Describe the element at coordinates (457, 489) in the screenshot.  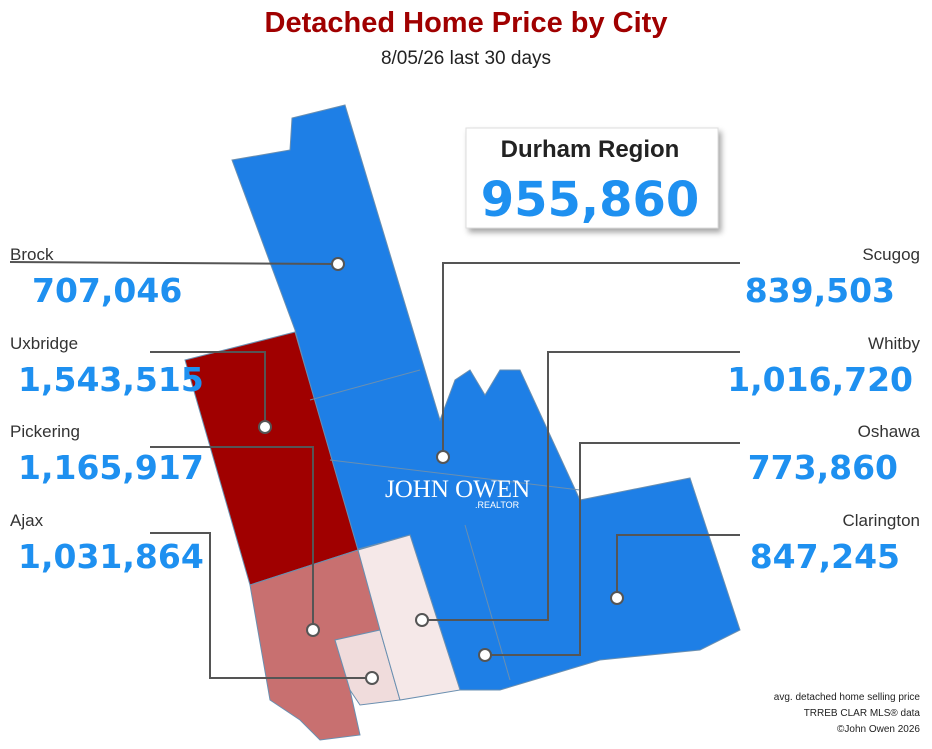
I see `logo: JOHN OWEN` at that location.